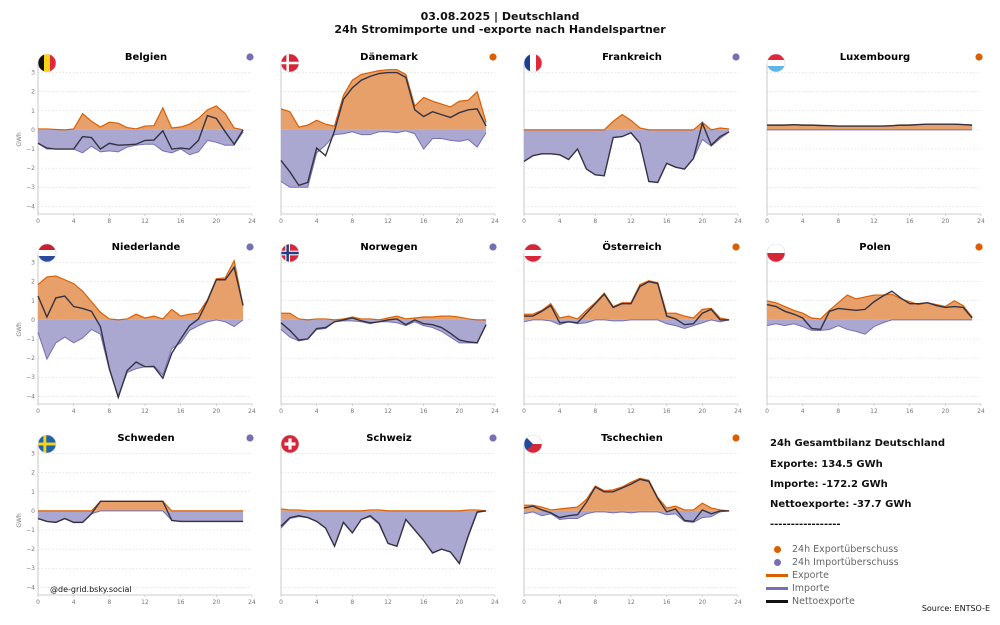 This screenshot has width=1000, height=625. I want to click on panel-belgien: 3 2 1 0 −1 −2 −3 −4 GWh 0 4 8 12 16 20 24 Belgien, so click(136, 138).